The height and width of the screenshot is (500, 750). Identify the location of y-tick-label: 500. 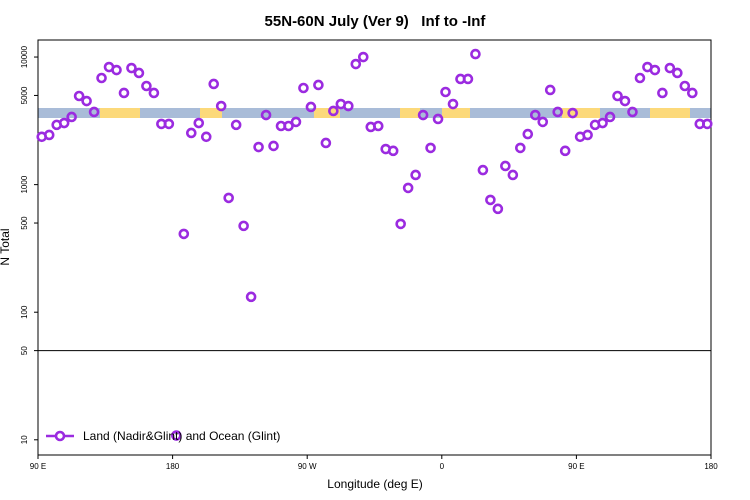
(24, 223).